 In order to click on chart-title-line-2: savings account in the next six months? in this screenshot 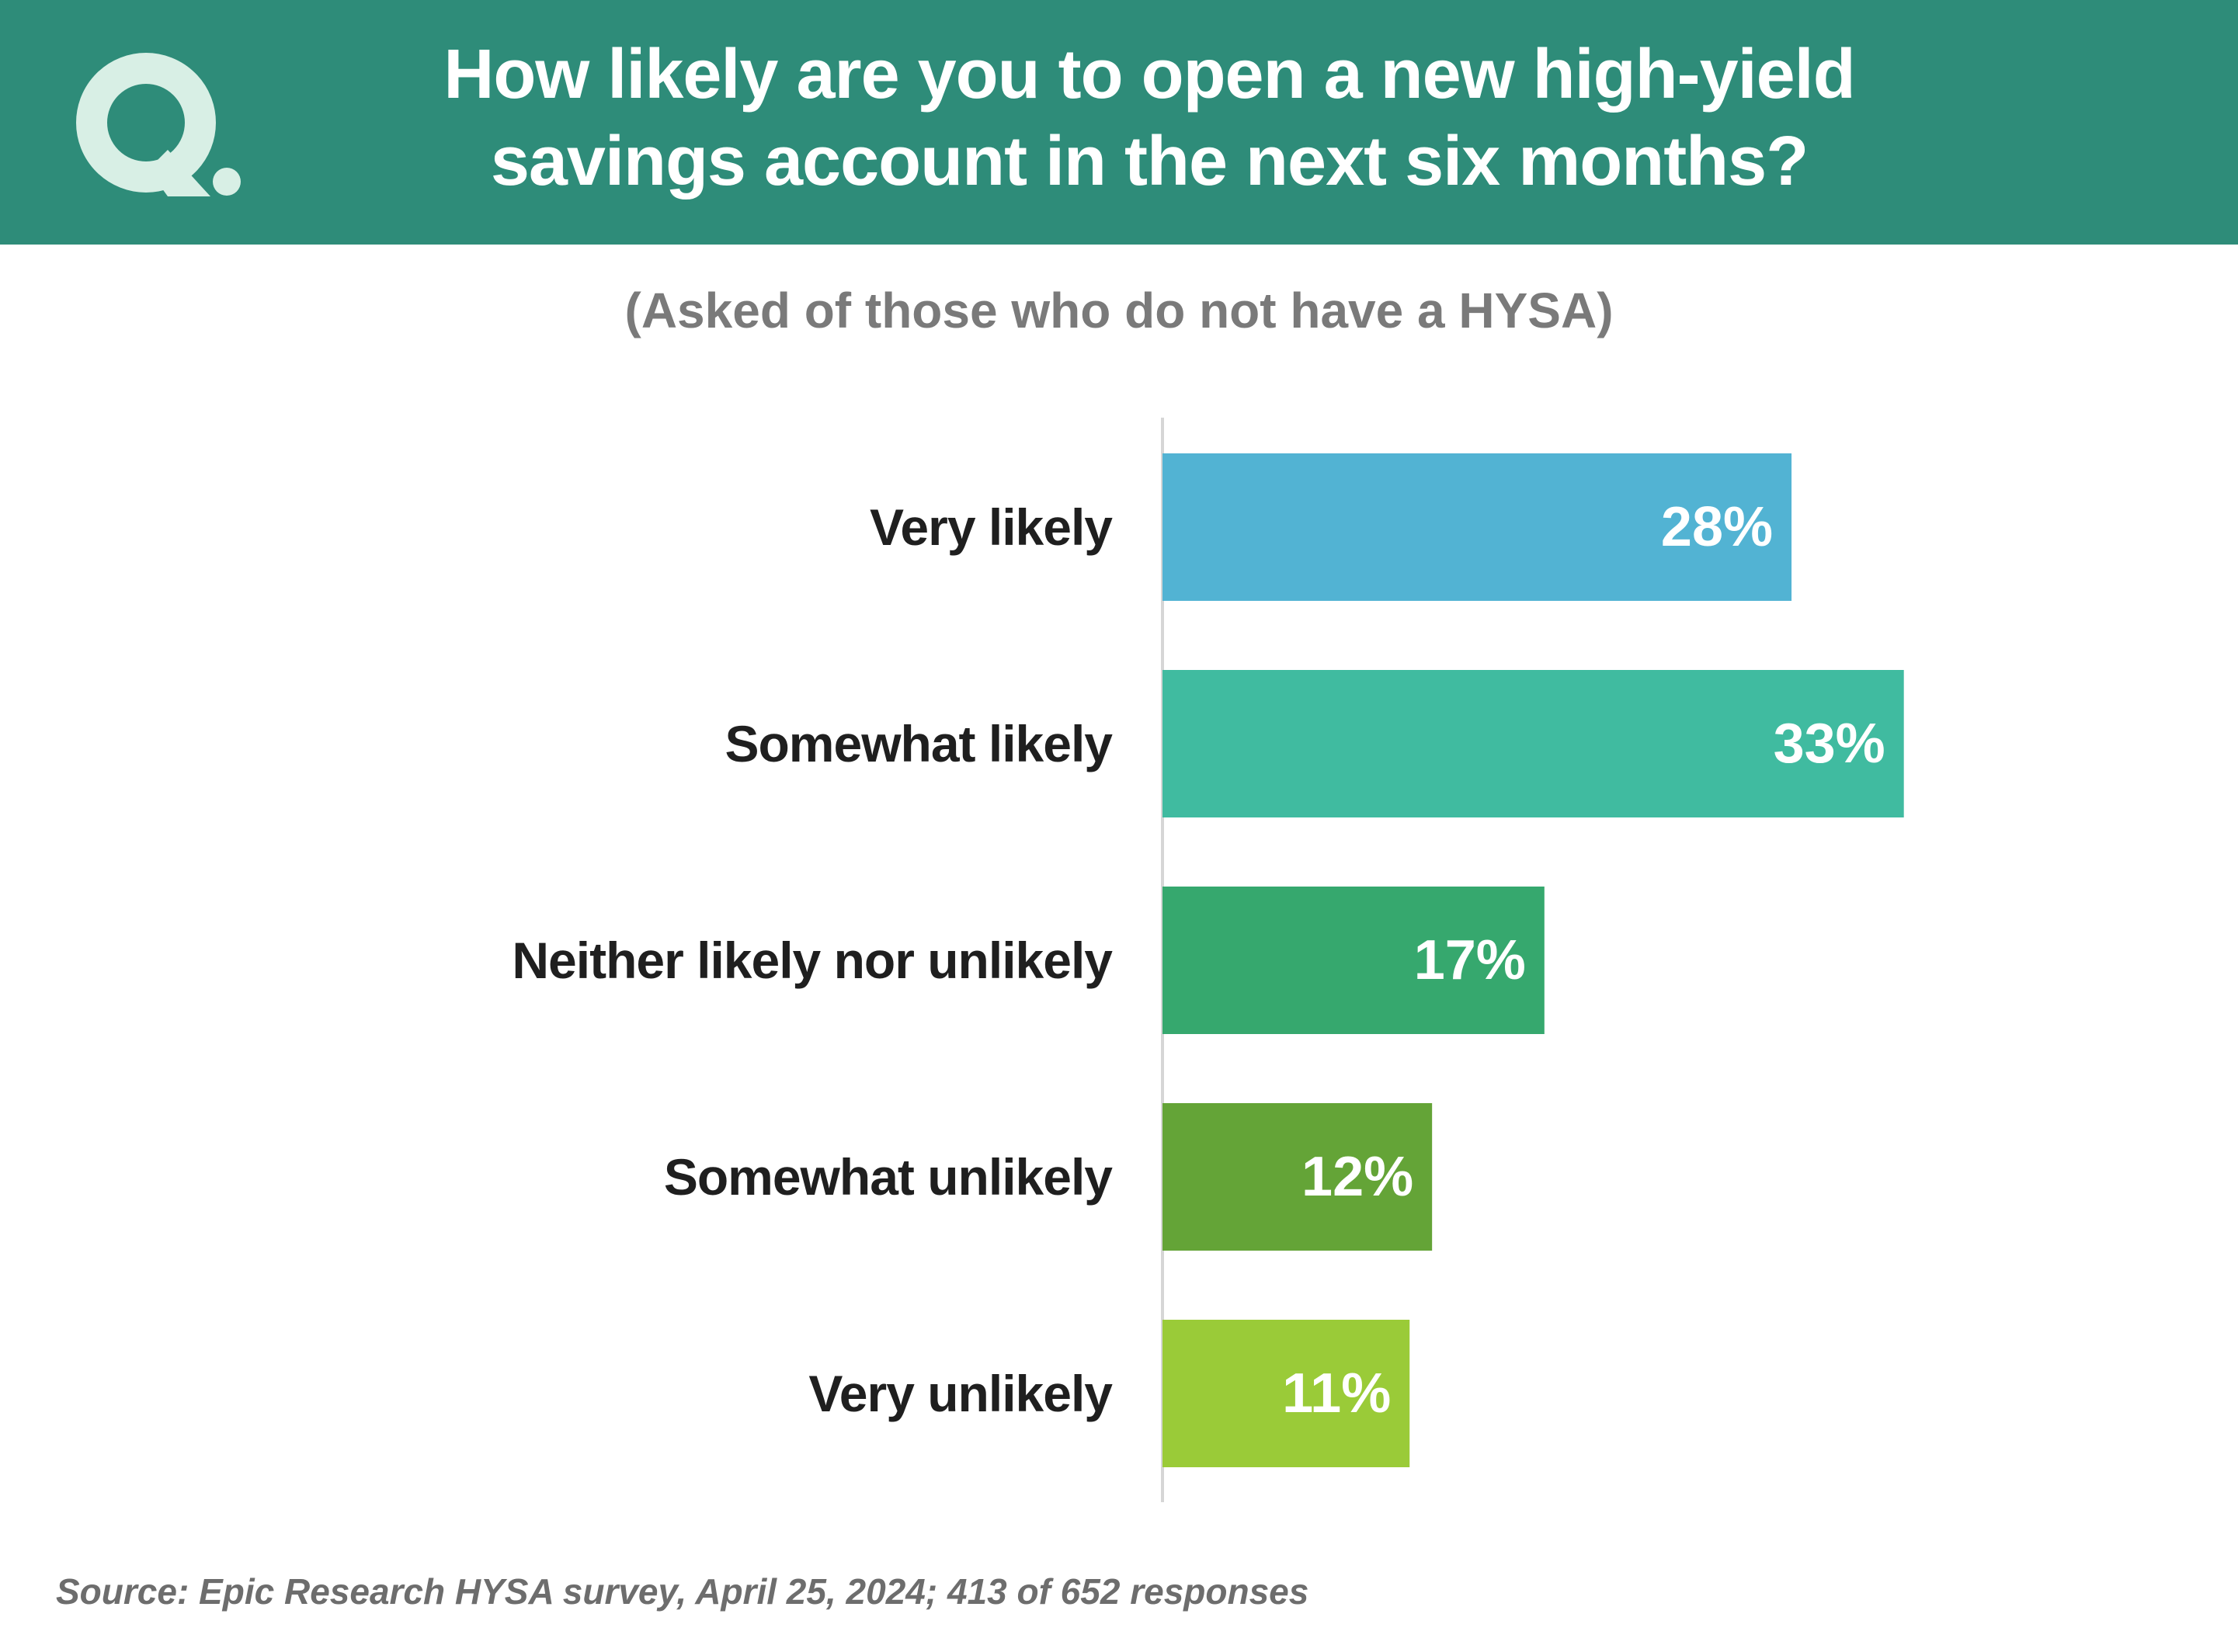, I will do `click(1149, 161)`.